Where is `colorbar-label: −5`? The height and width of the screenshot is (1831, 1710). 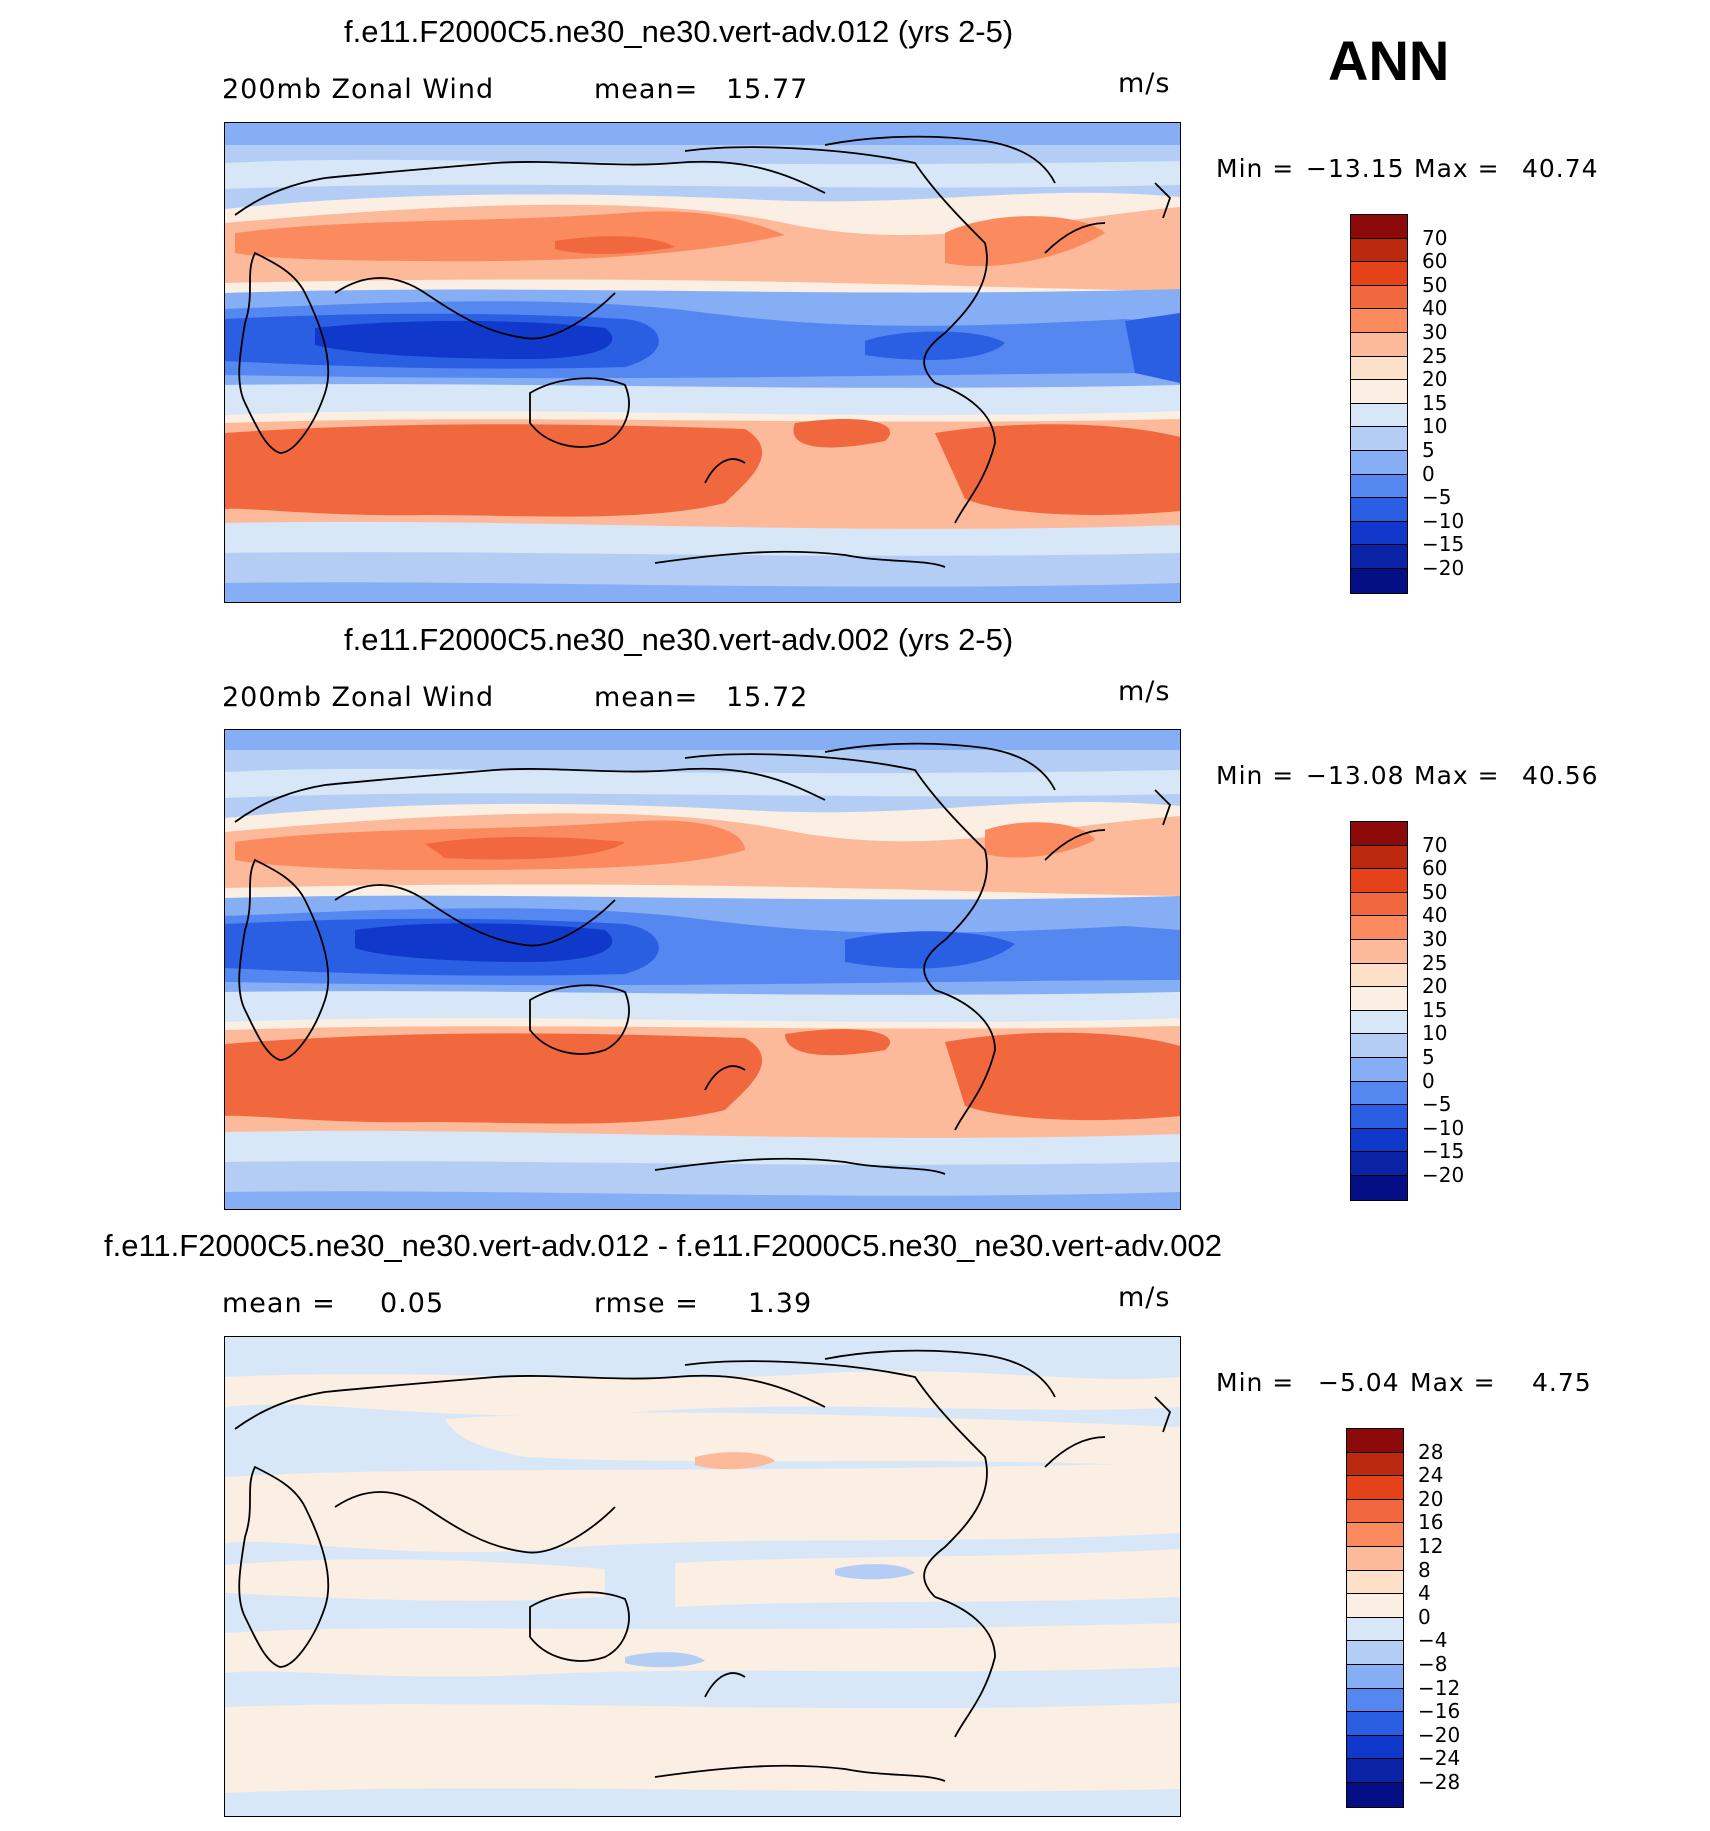
colorbar-label: −5 is located at coordinates (1437, 497).